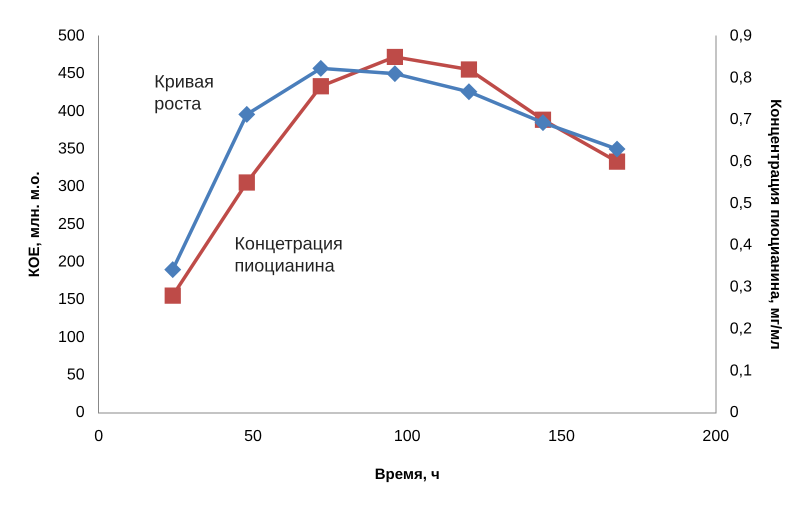 The width and height of the screenshot is (810, 526). What do you see at coordinates (741, 119) in the screenshot?
I see `y2-tick-label: 0,7` at bounding box center [741, 119].